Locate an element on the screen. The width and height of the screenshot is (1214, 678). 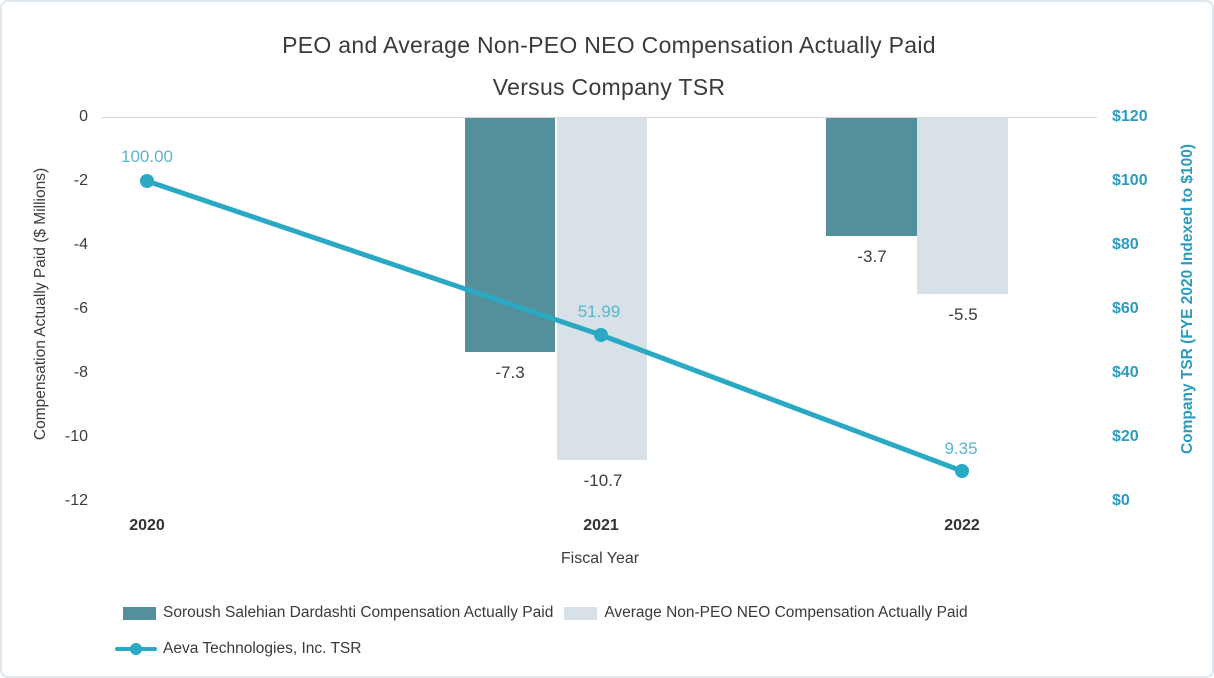
bar-label-neo-2022: -5.5 is located at coordinates (963, 314).